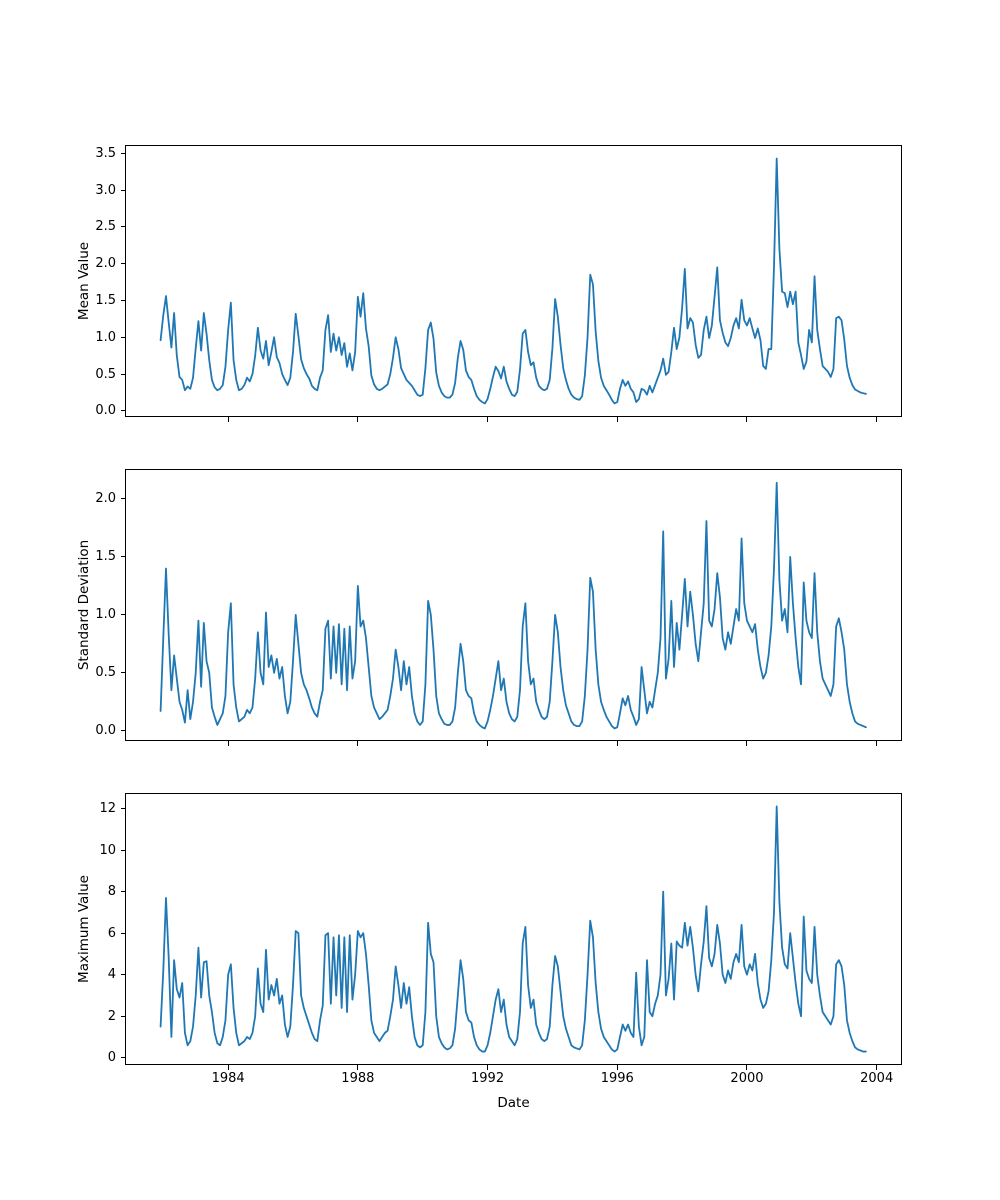 This screenshot has width=1000, height=1200. Describe the element at coordinates (107, 850) in the screenshot. I see `y-tick-label: 10` at that location.